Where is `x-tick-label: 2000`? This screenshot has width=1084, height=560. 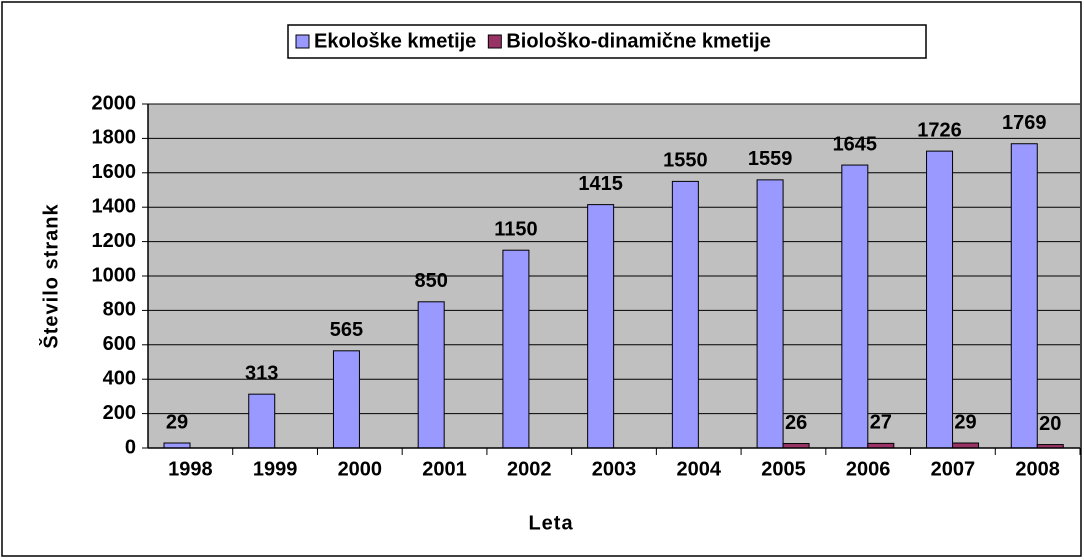
x-tick-label: 2000 is located at coordinates (360, 469).